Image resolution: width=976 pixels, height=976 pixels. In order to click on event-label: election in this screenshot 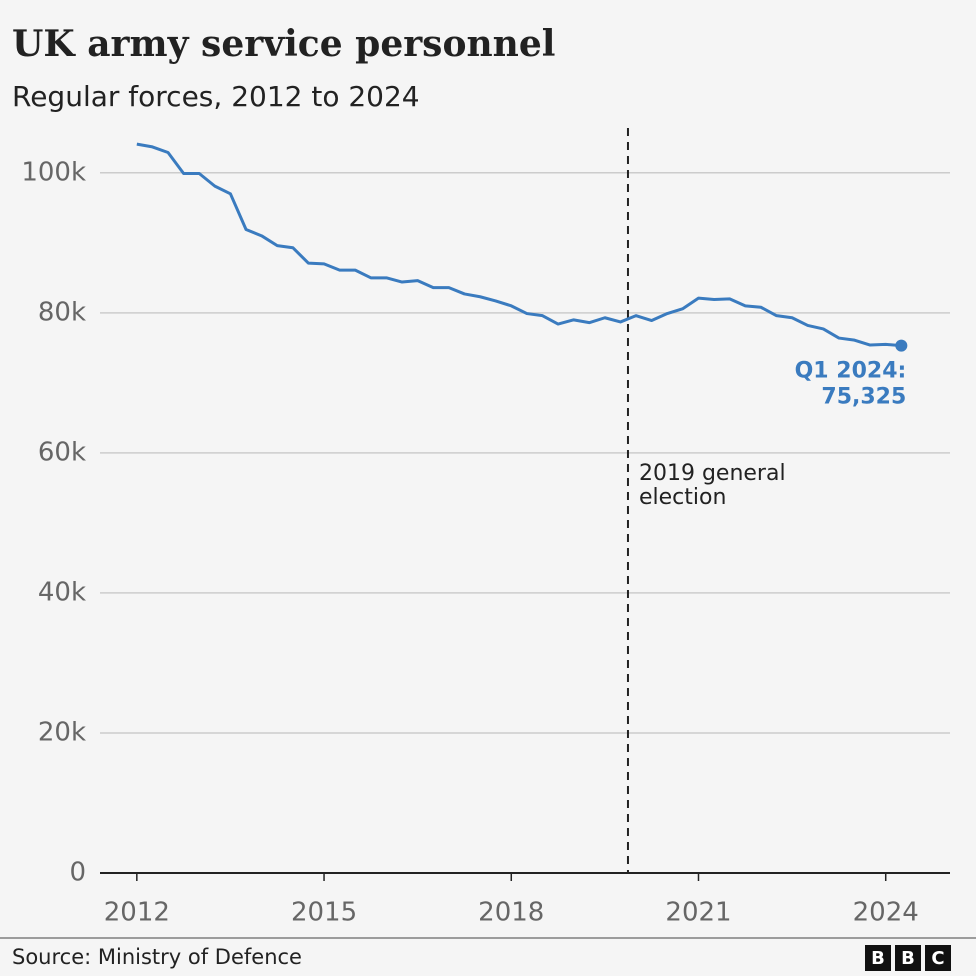, I will do `click(682, 497)`.